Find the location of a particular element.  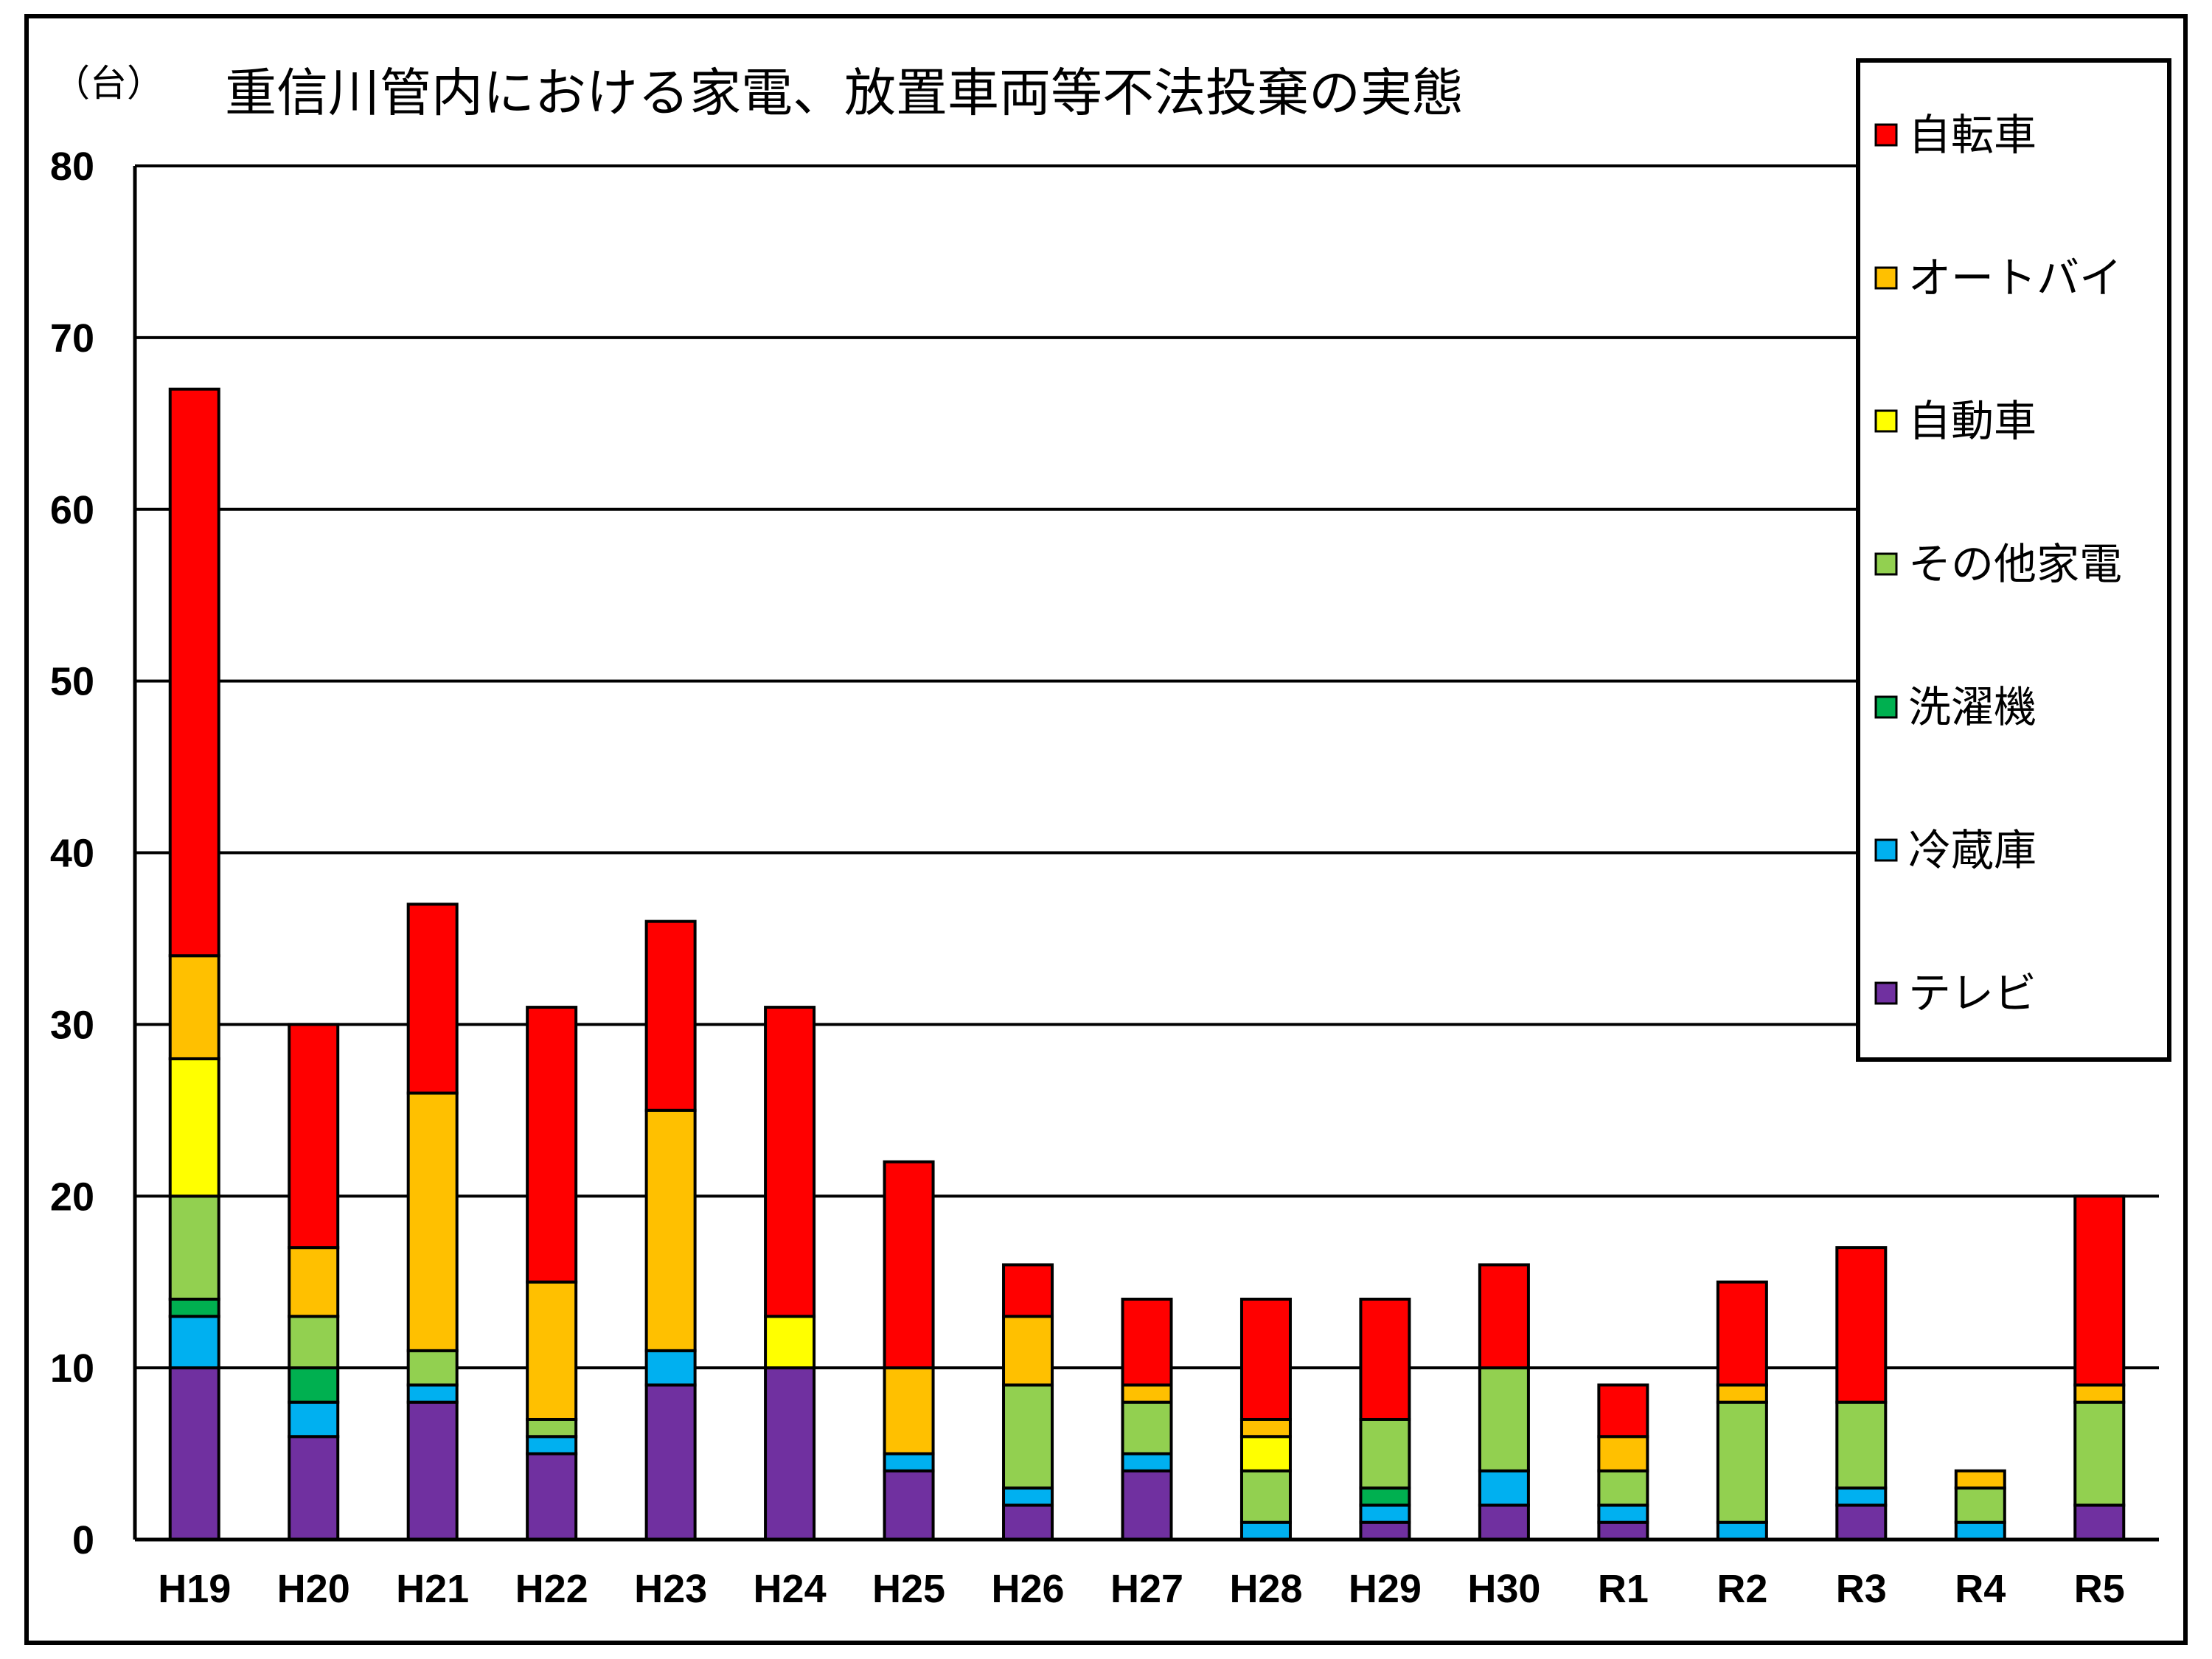

x-tick-label: R3 is located at coordinates (1861, 1589).